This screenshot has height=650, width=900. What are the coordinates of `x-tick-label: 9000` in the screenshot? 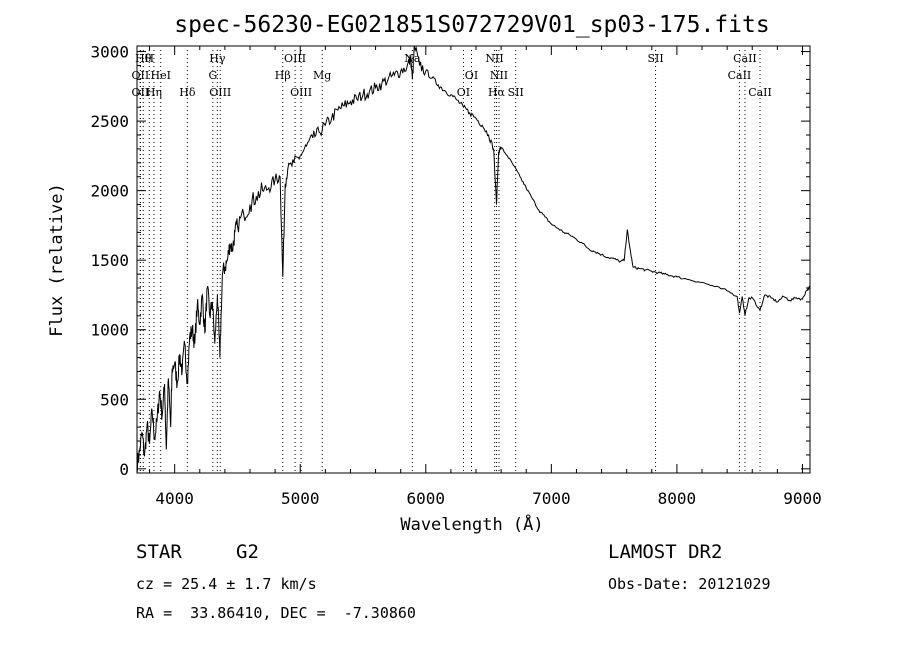 It's located at (802, 498).